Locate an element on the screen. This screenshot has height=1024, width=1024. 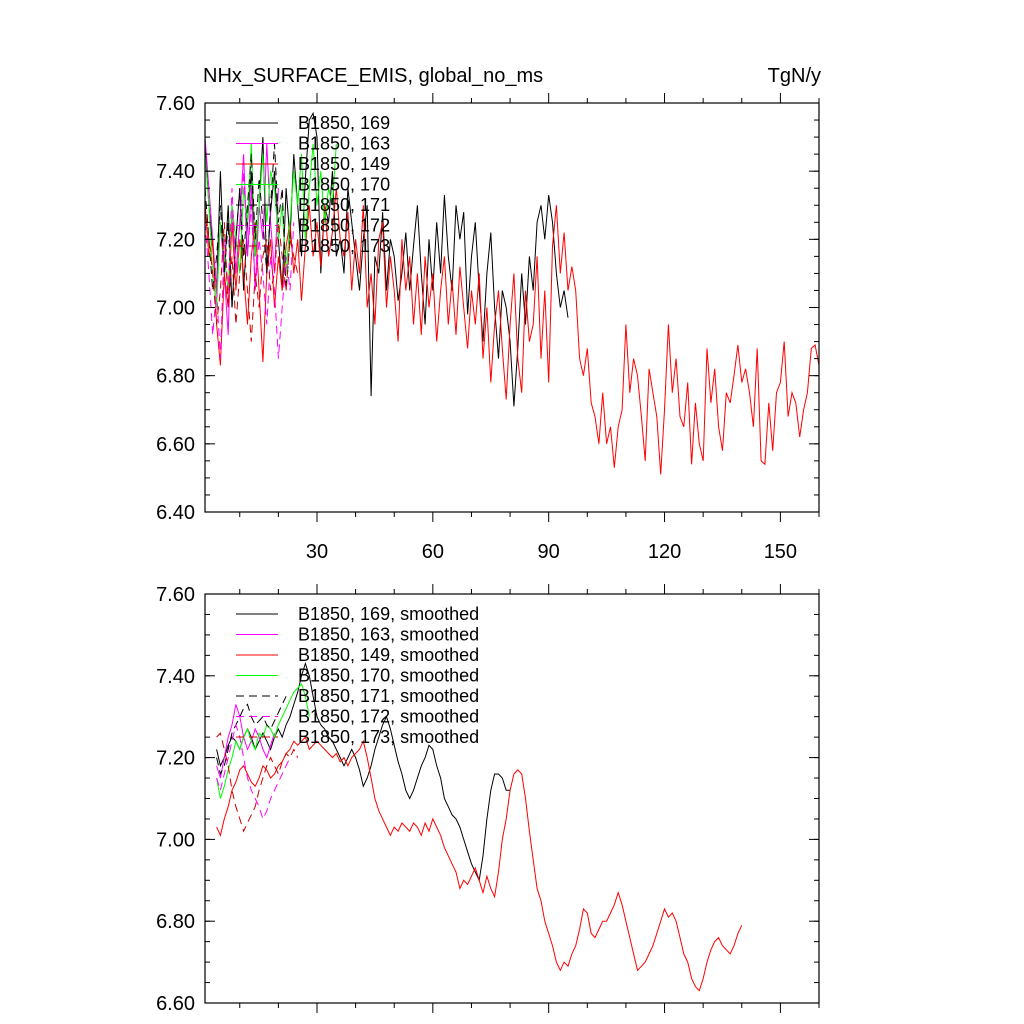
x-tick-label: 120 is located at coordinates (664, 552).